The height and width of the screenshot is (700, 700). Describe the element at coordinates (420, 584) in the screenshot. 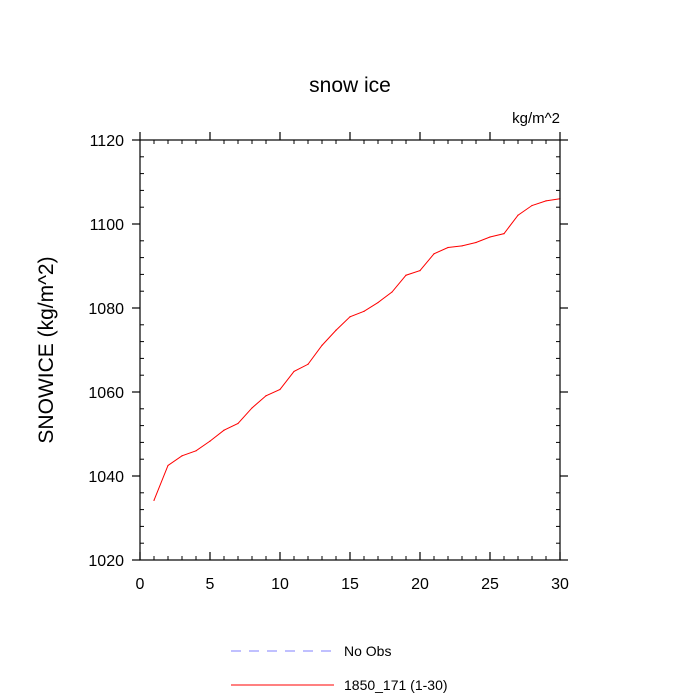

I see `x-tick-label: 20` at that location.